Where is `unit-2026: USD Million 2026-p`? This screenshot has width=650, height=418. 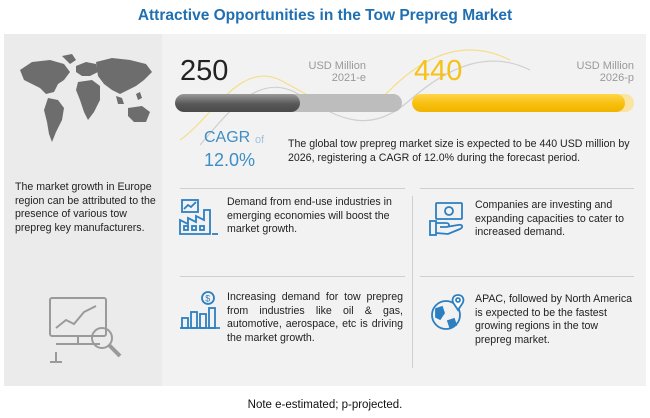 unit-2026: USD Million 2026-p is located at coordinates (584, 72).